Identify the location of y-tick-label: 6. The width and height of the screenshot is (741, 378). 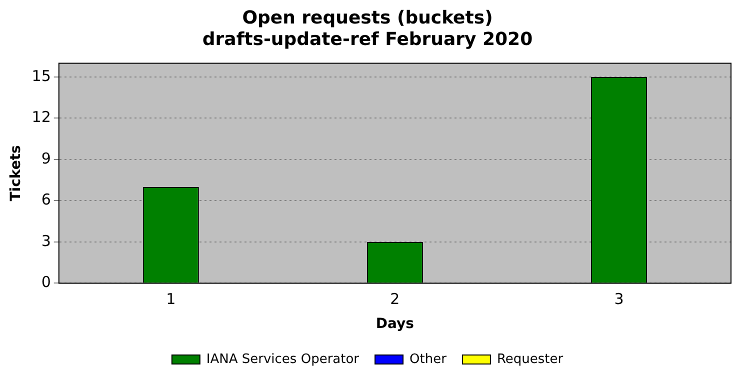
(46, 199).